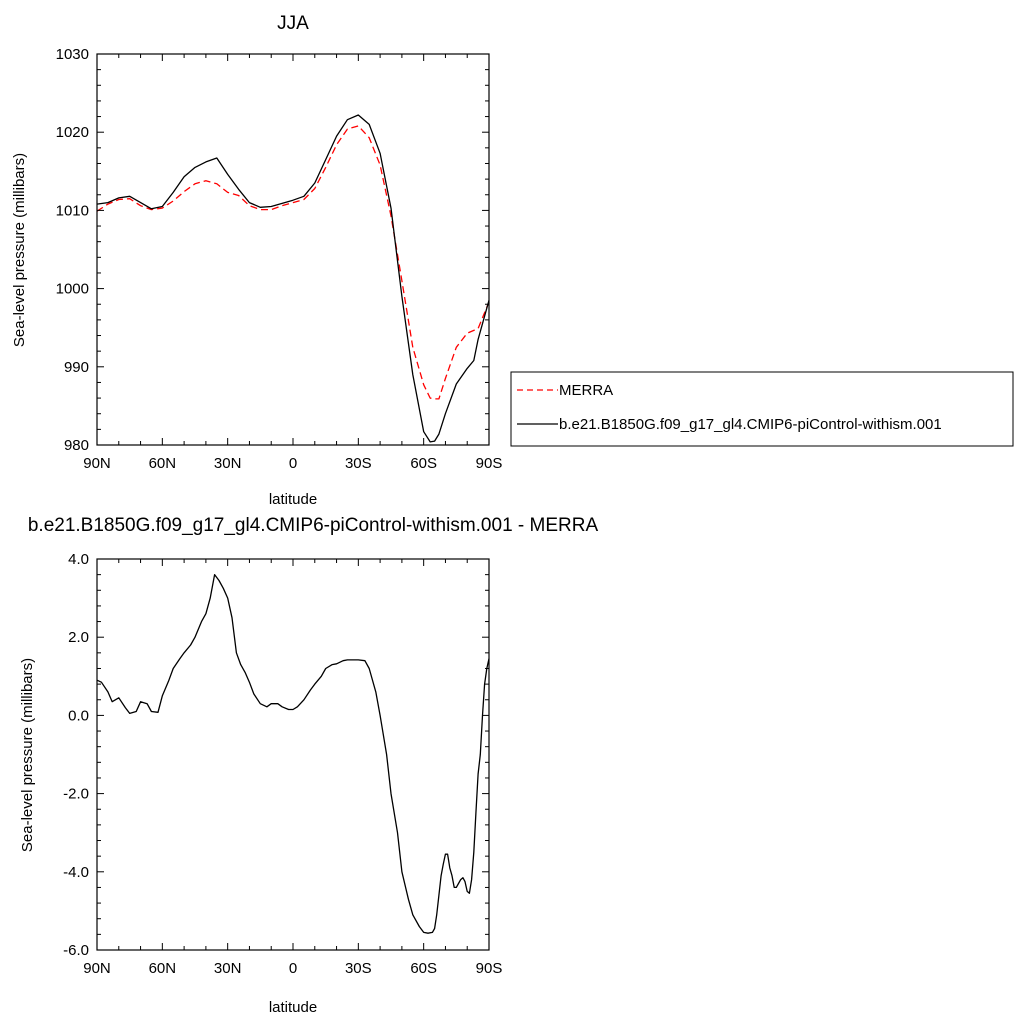 The width and height of the screenshot is (1024, 1024). I want to click on x-tick-label-0: 30N, so click(228, 463).